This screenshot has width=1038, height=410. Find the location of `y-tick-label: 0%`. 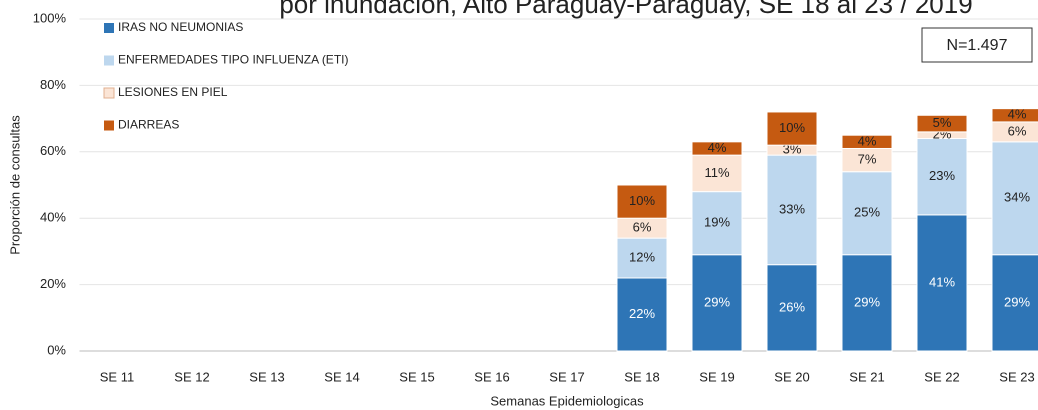

y-tick-label: 0% is located at coordinates (56, 349).